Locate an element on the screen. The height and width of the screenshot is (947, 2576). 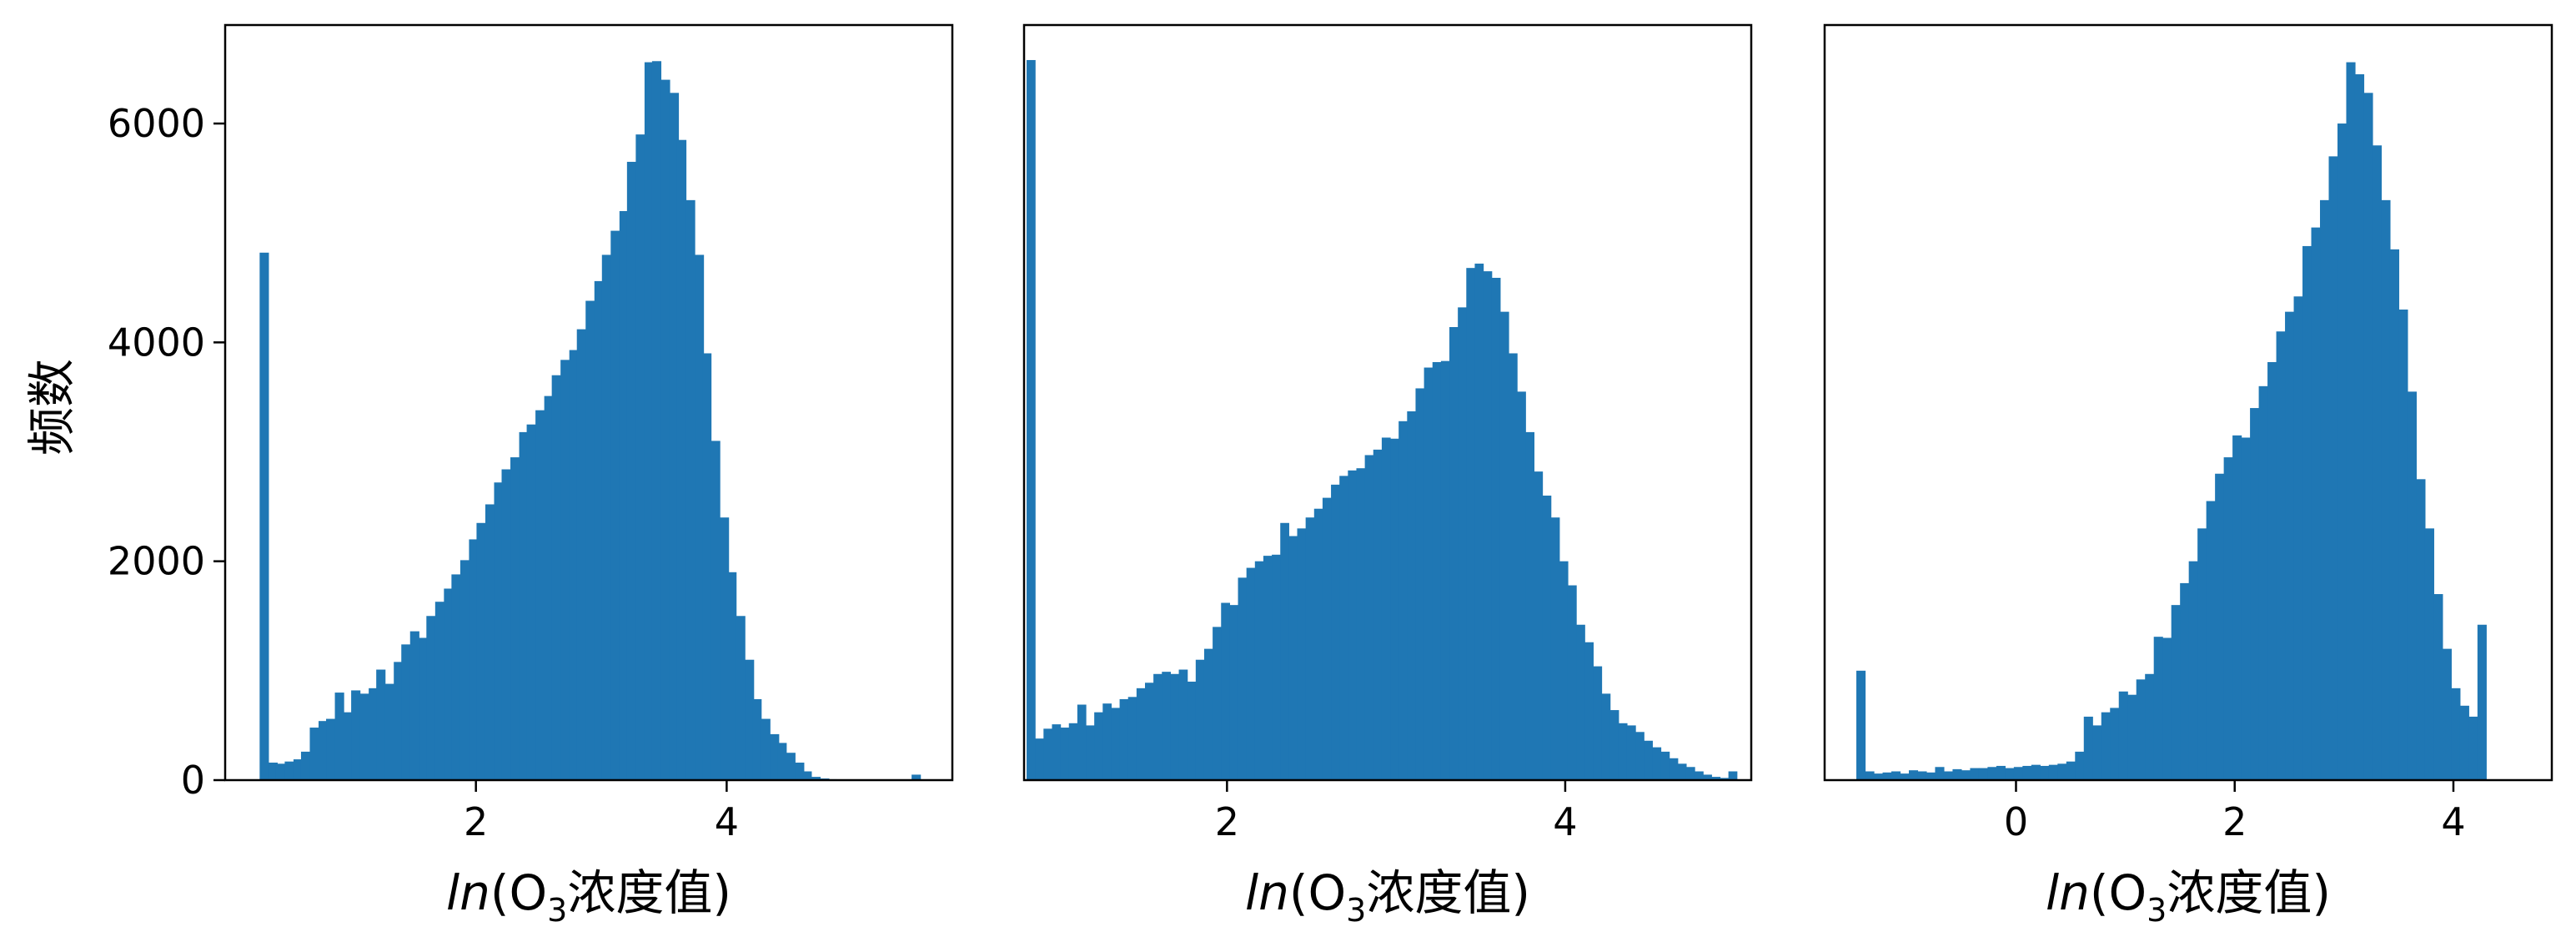
svg-text: ln(O3浓度值) is located at coordinates (1387, 896).